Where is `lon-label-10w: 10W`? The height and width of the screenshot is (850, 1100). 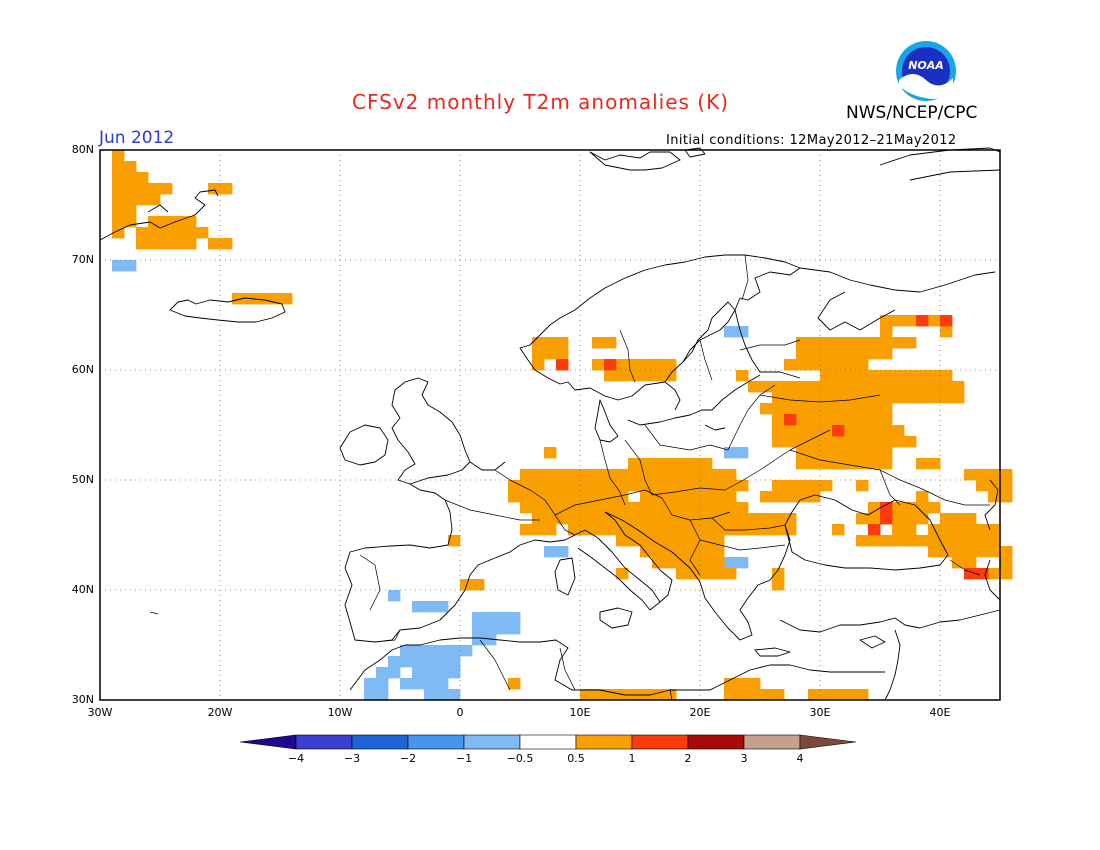 lon-label-10w: 10W is located at coordinates (340, 712).